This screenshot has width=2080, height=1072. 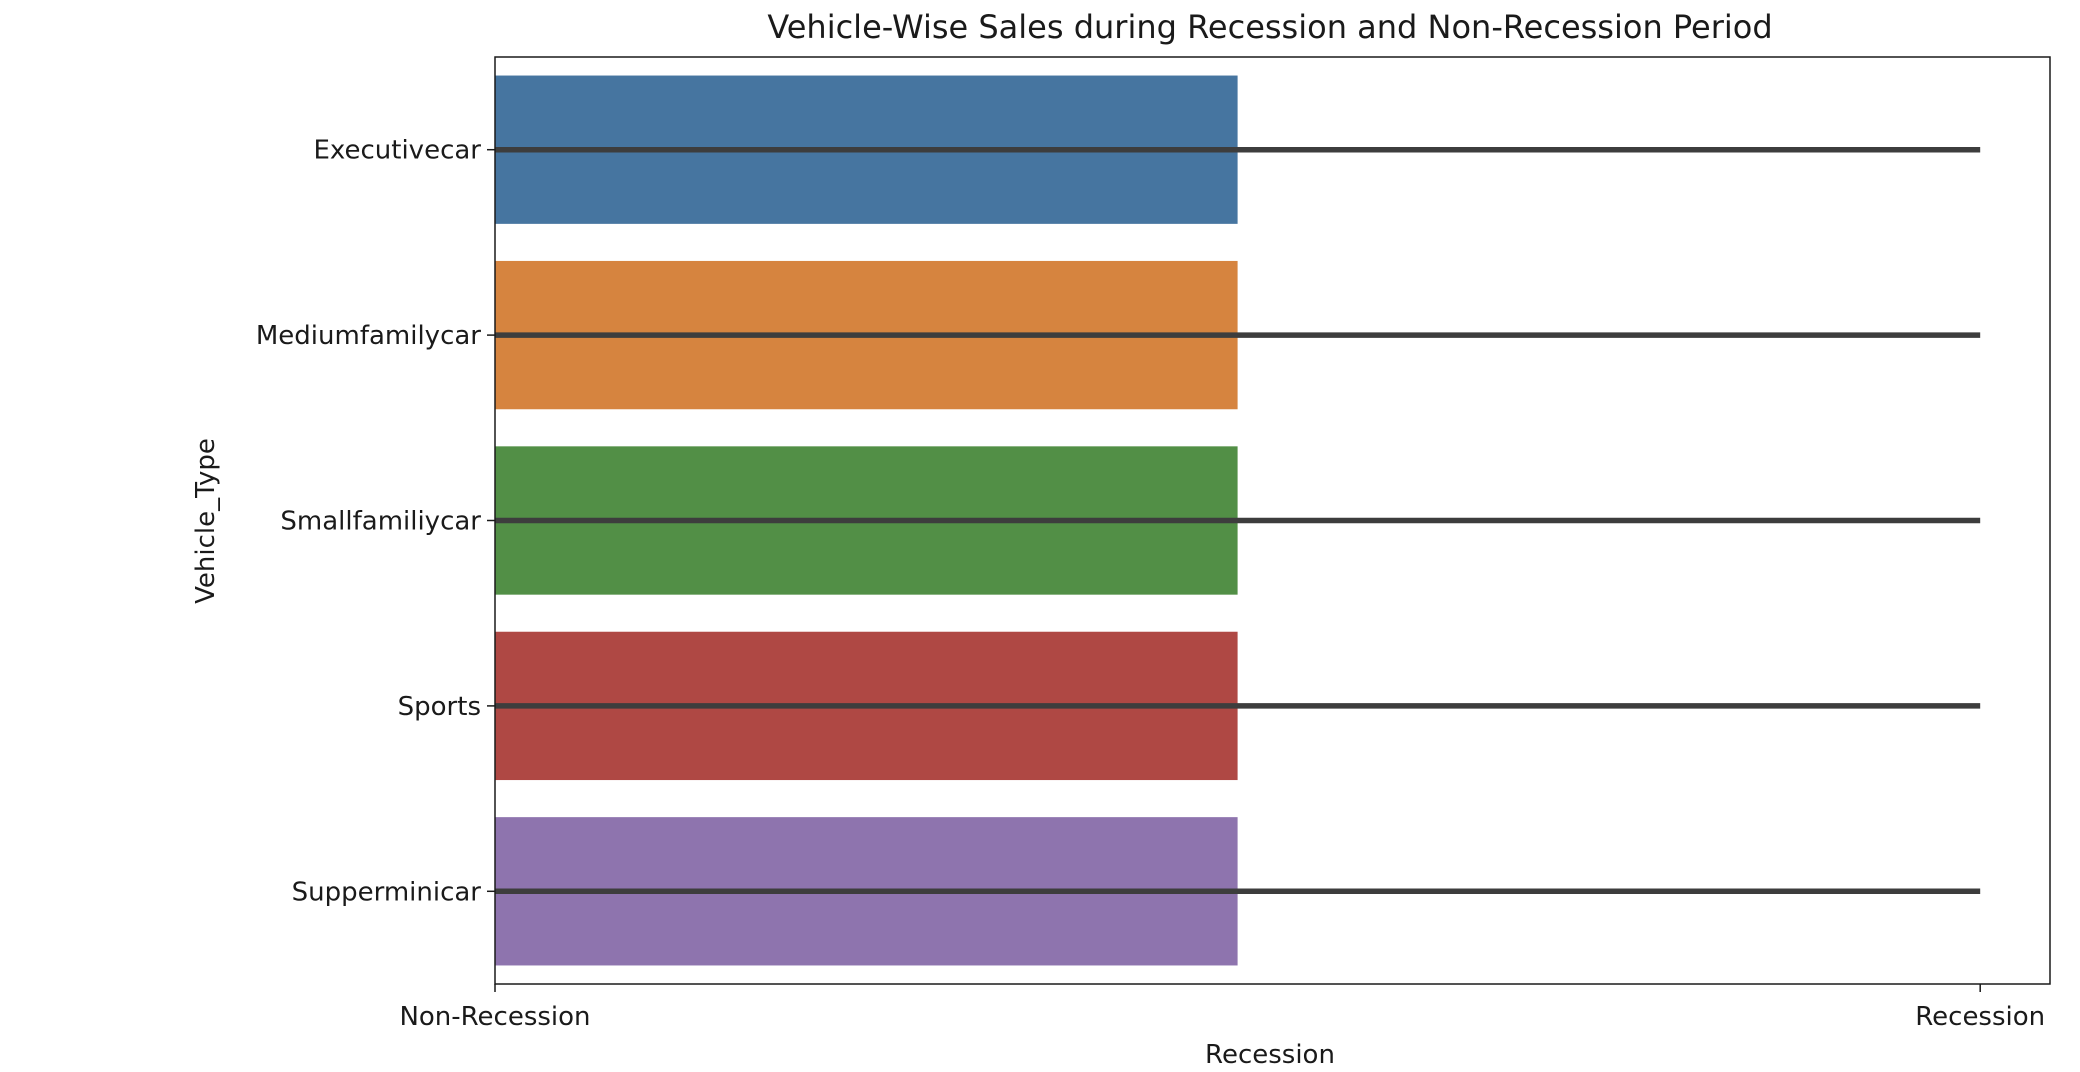 I want to click on x-tick-label: Recession, so click(x=1980, y=1017).